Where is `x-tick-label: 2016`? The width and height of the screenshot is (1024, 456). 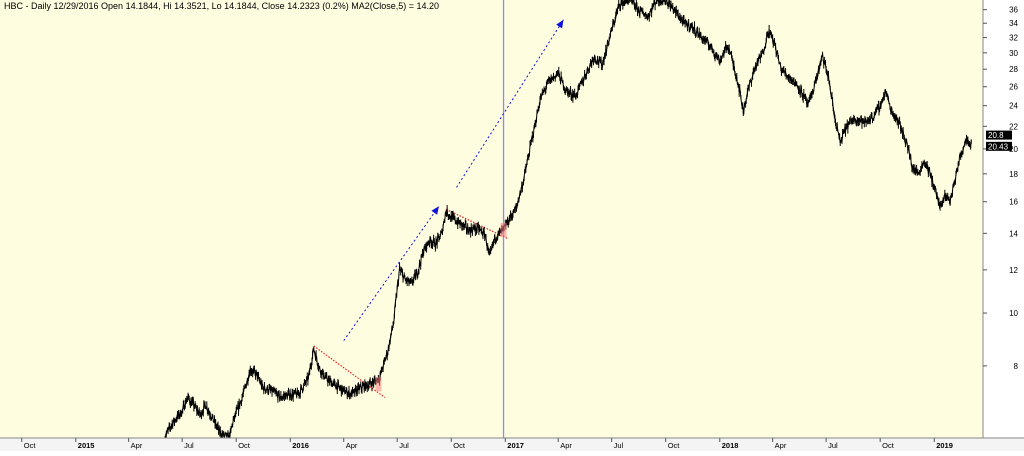
x-tick-label: 2016 is located at coordinates (300, 445).